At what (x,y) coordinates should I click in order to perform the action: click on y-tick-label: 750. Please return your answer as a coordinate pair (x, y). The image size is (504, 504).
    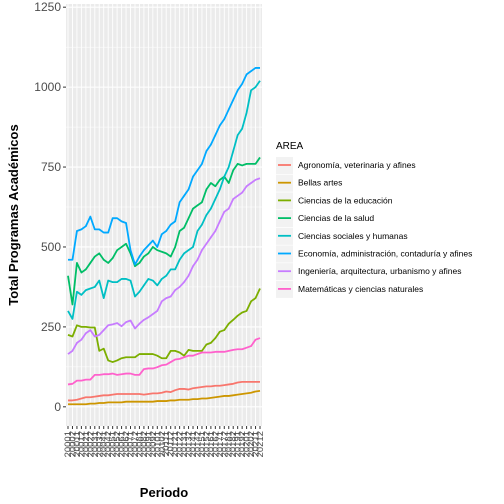
    Looking at the image, I should click on (51, 167).